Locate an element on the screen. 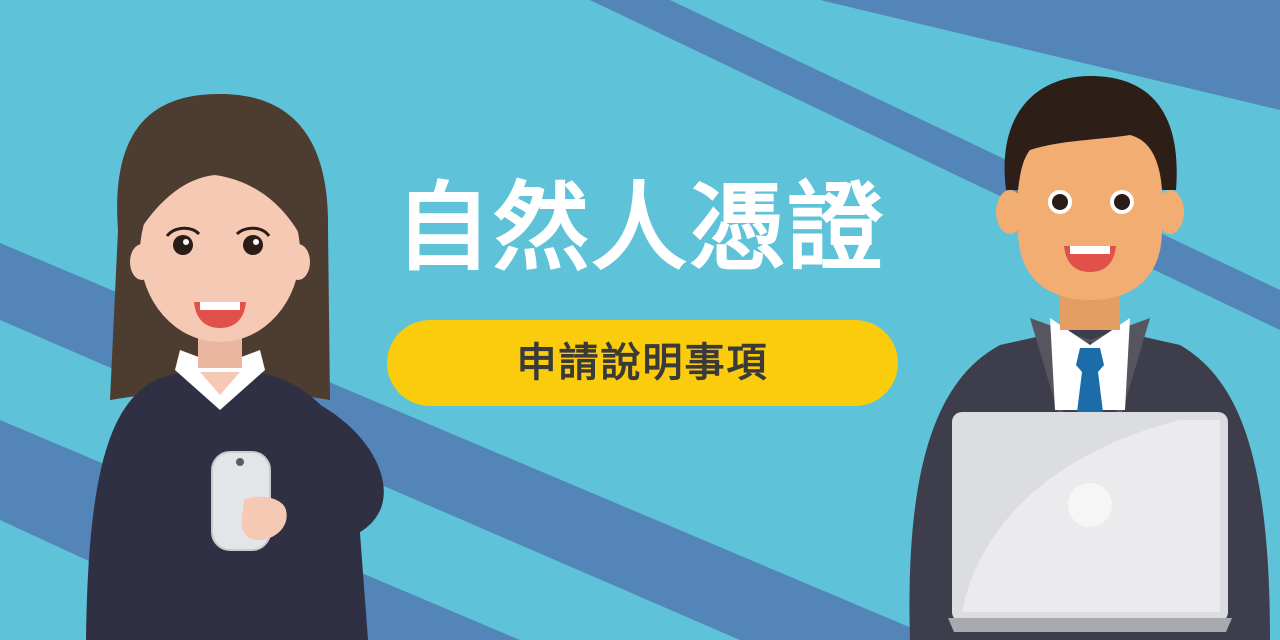 This screenshot has height=640, width=1280. woman-eye-right is located at coordinates (253, 245).